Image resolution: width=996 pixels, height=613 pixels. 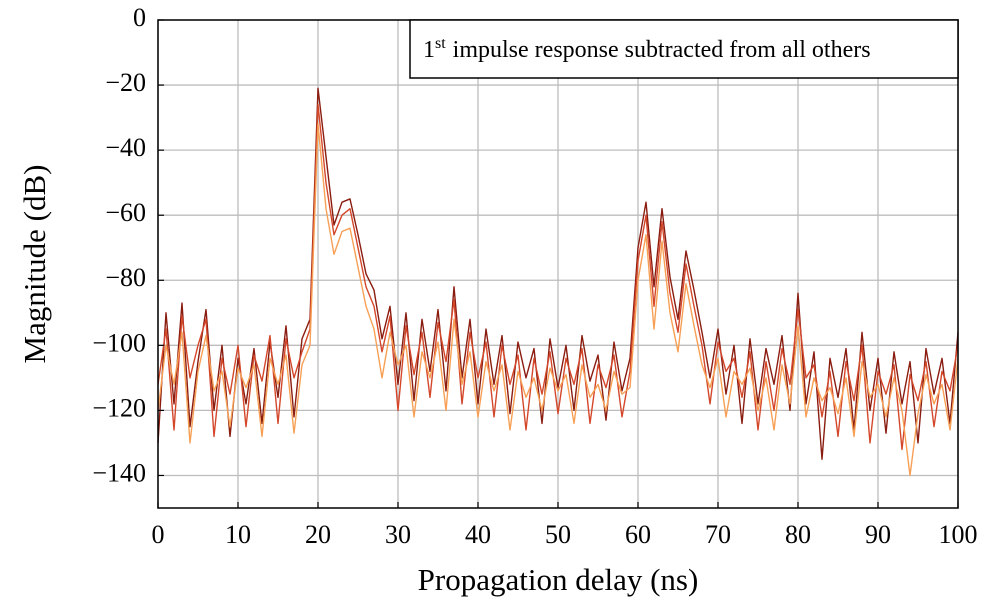 I want to click on x-tick-label: 0, so click(x=158, y=534).